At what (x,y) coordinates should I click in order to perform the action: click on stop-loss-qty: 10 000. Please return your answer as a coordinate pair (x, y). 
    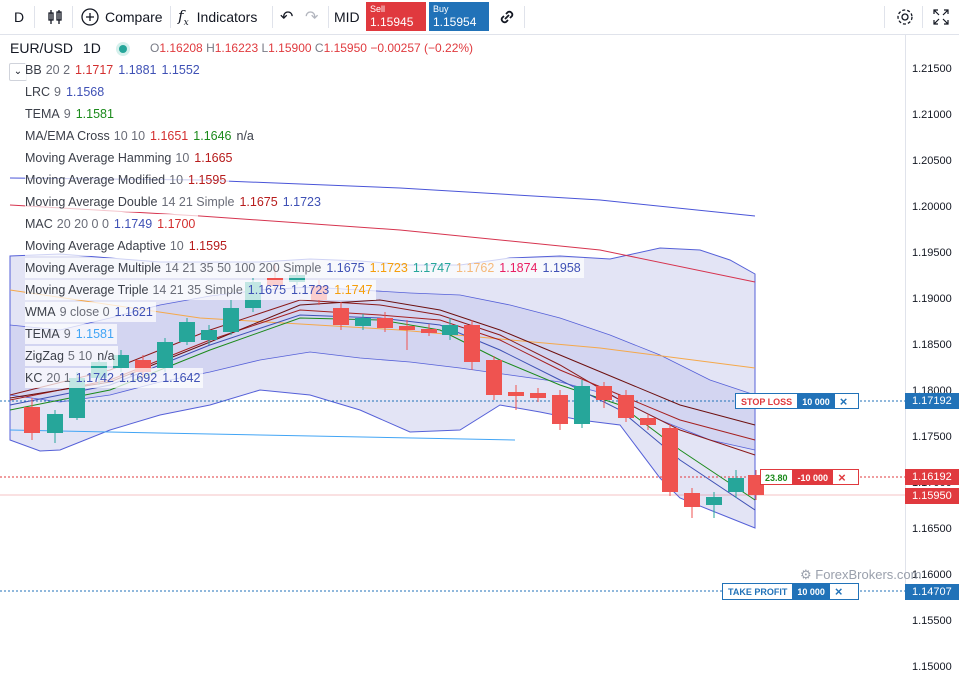
    Looking at the image, I should click on (816, 401).